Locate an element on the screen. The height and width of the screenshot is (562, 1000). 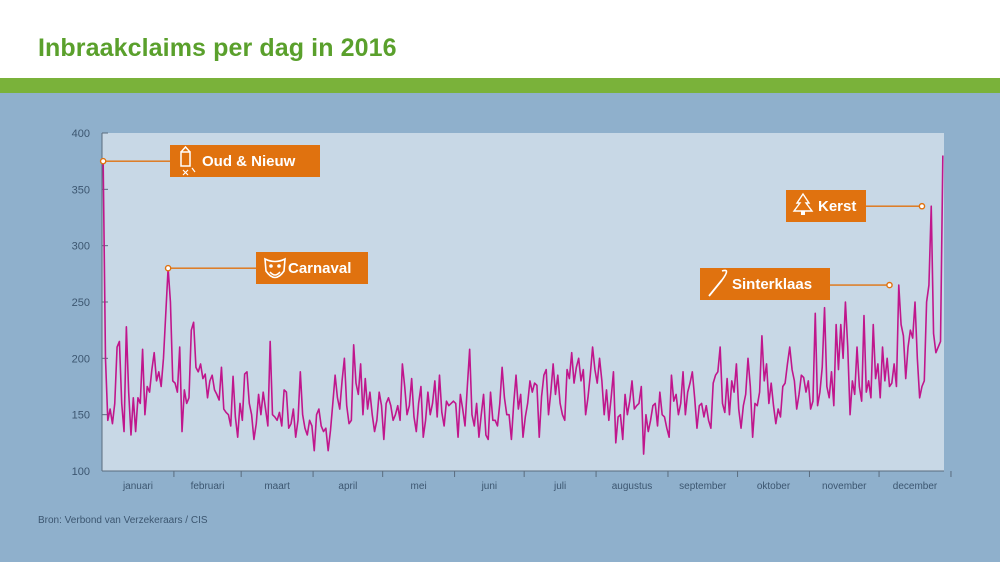
green-band is located at coordinates (500, 85).